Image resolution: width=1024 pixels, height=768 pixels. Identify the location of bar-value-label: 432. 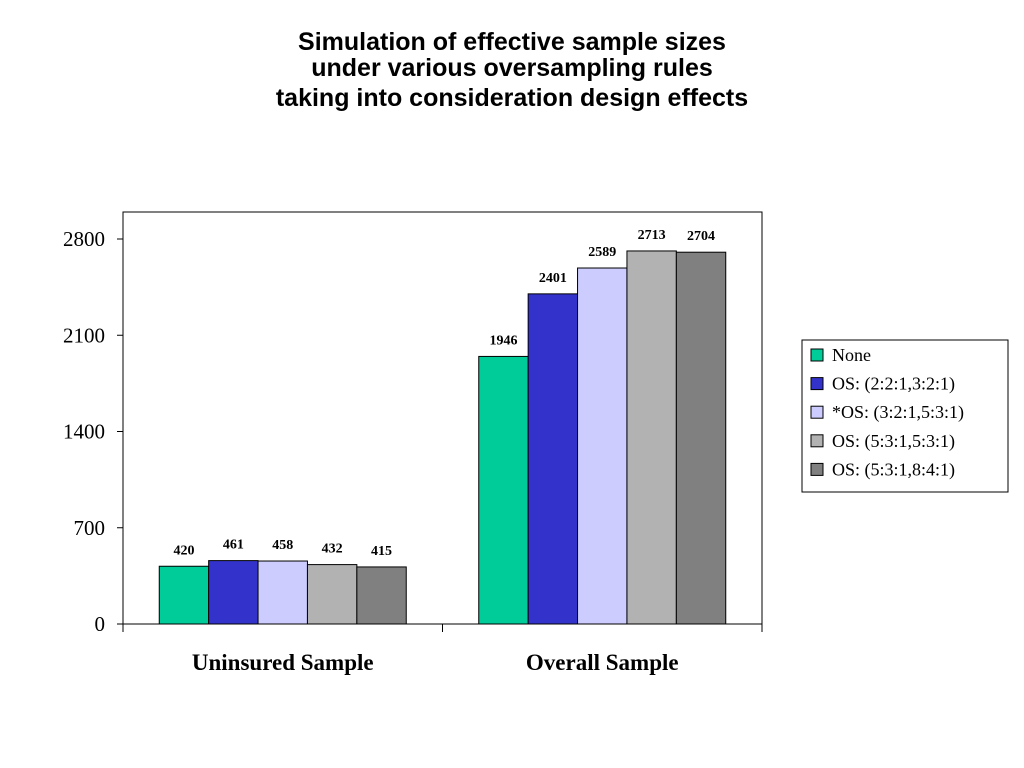
(332, 549).